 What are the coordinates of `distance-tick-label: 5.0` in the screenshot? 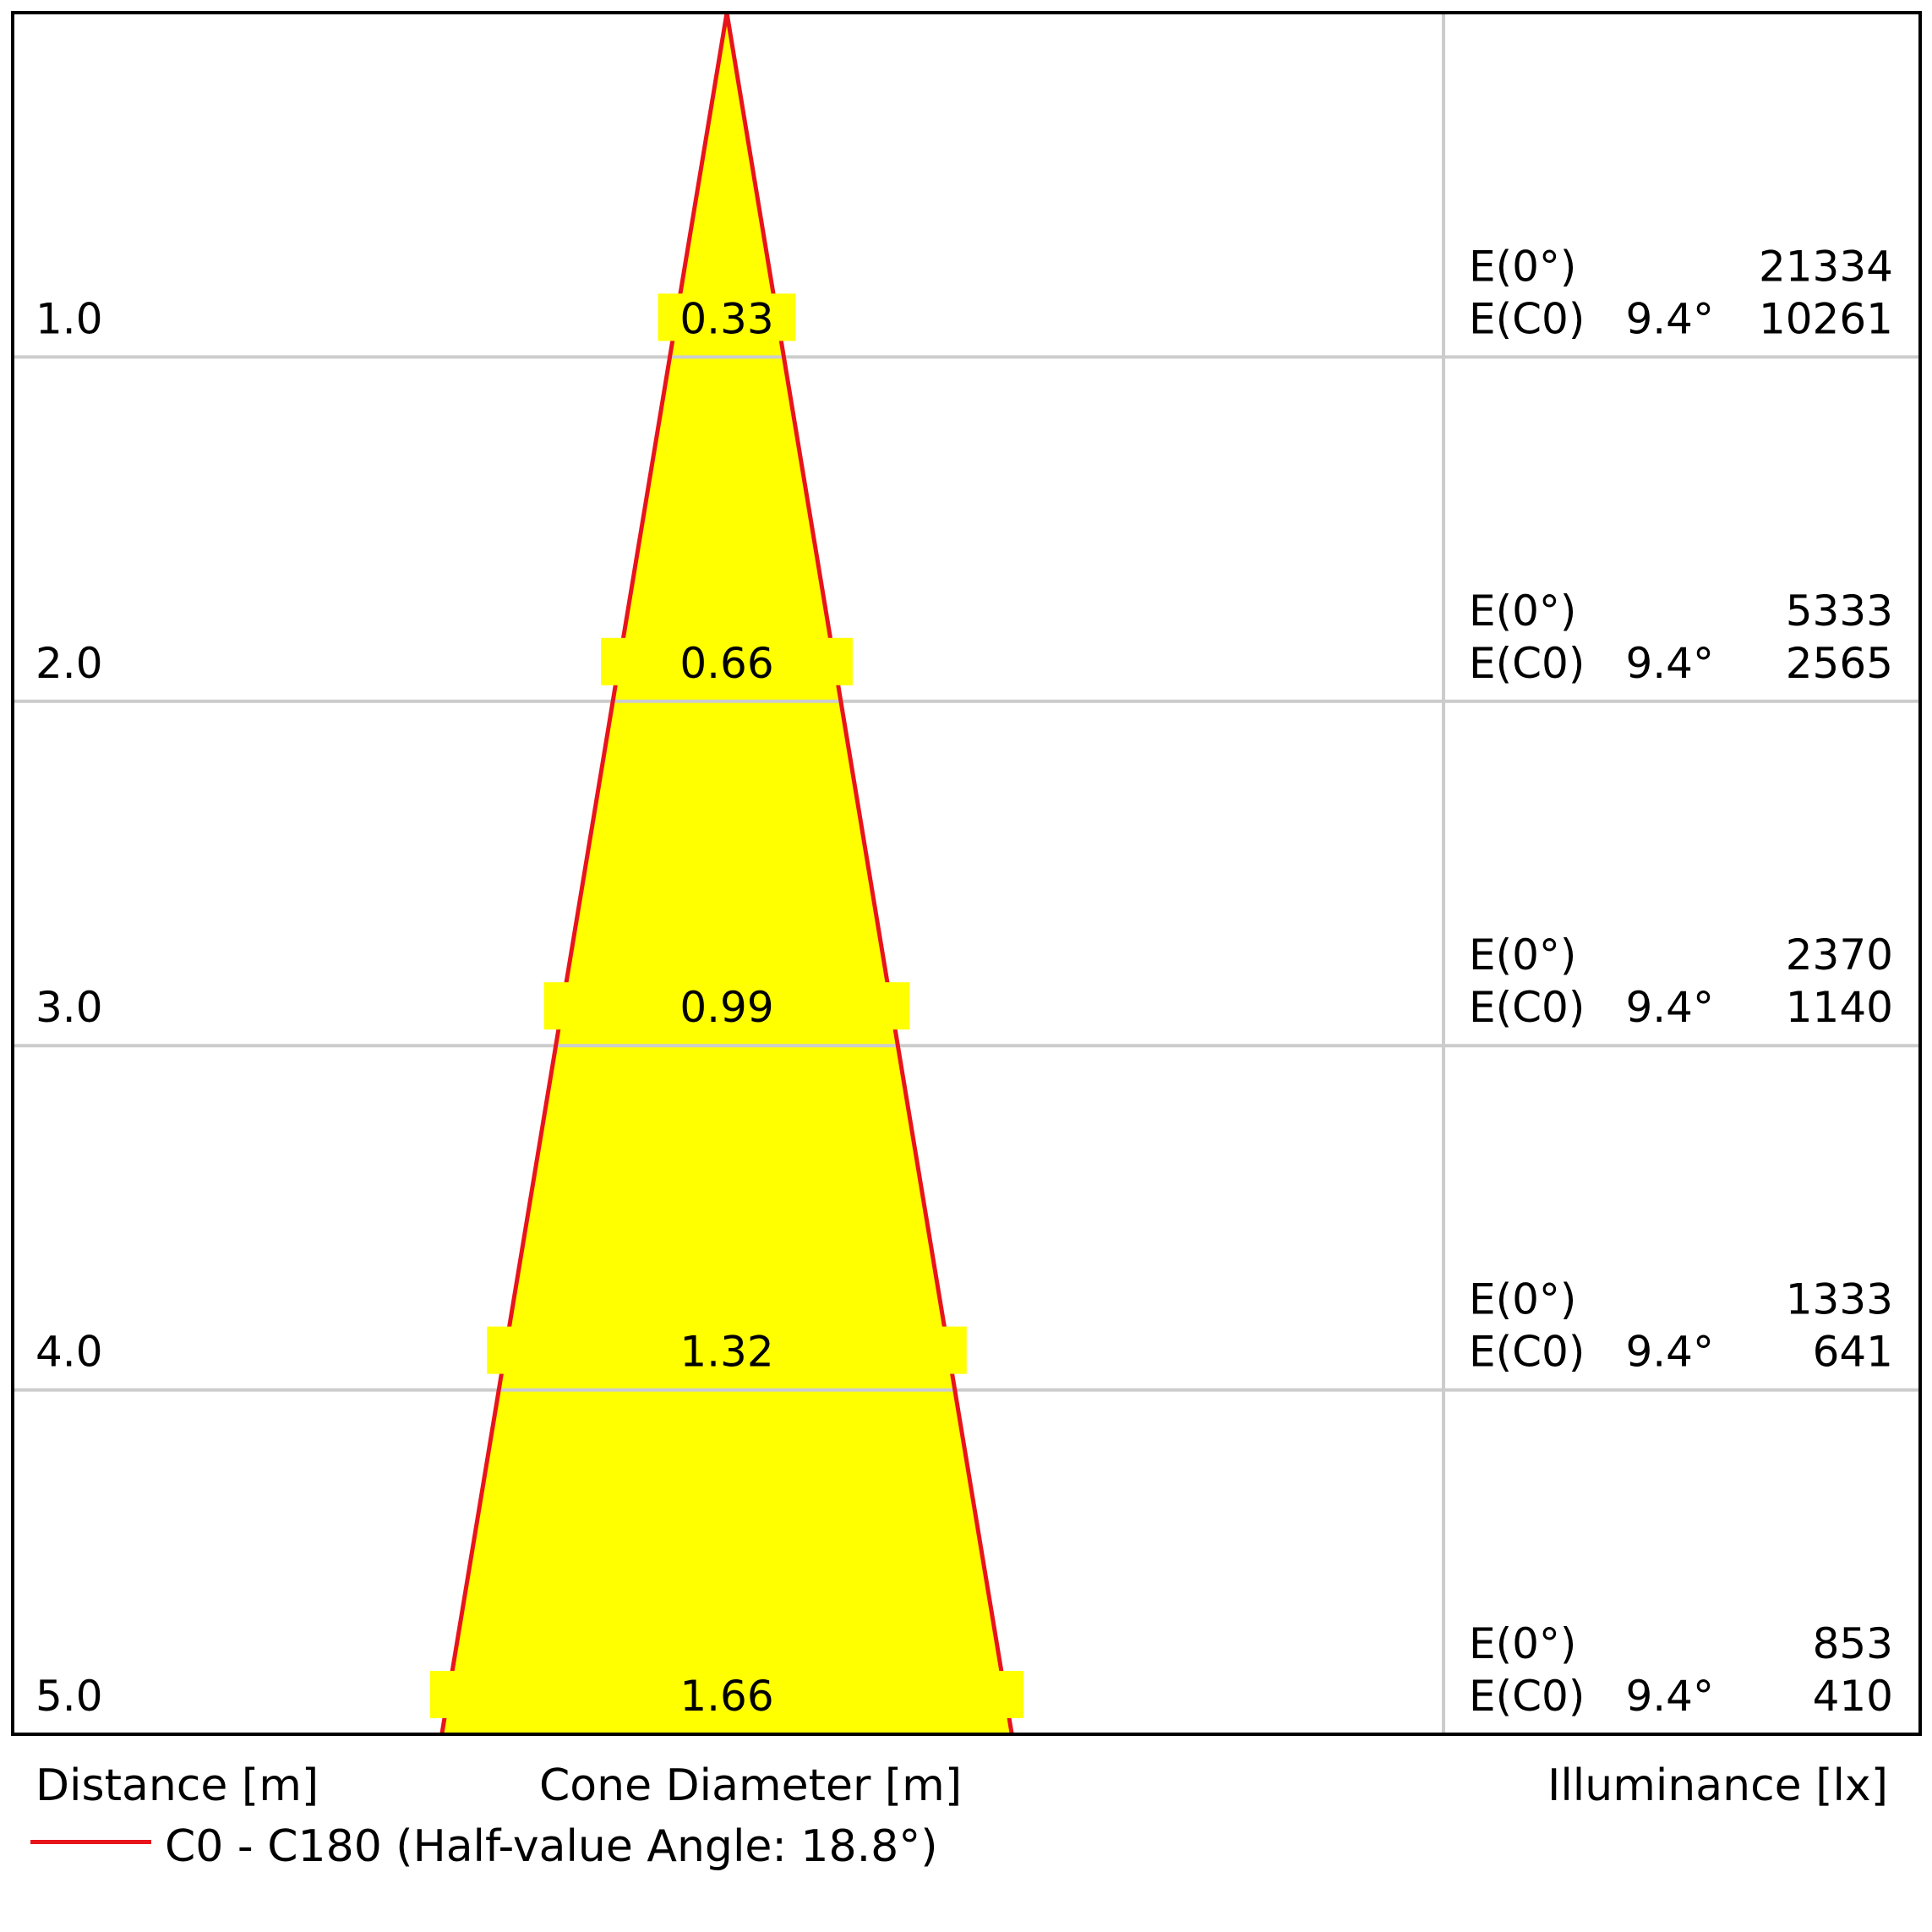 It's located at (69, 1696).